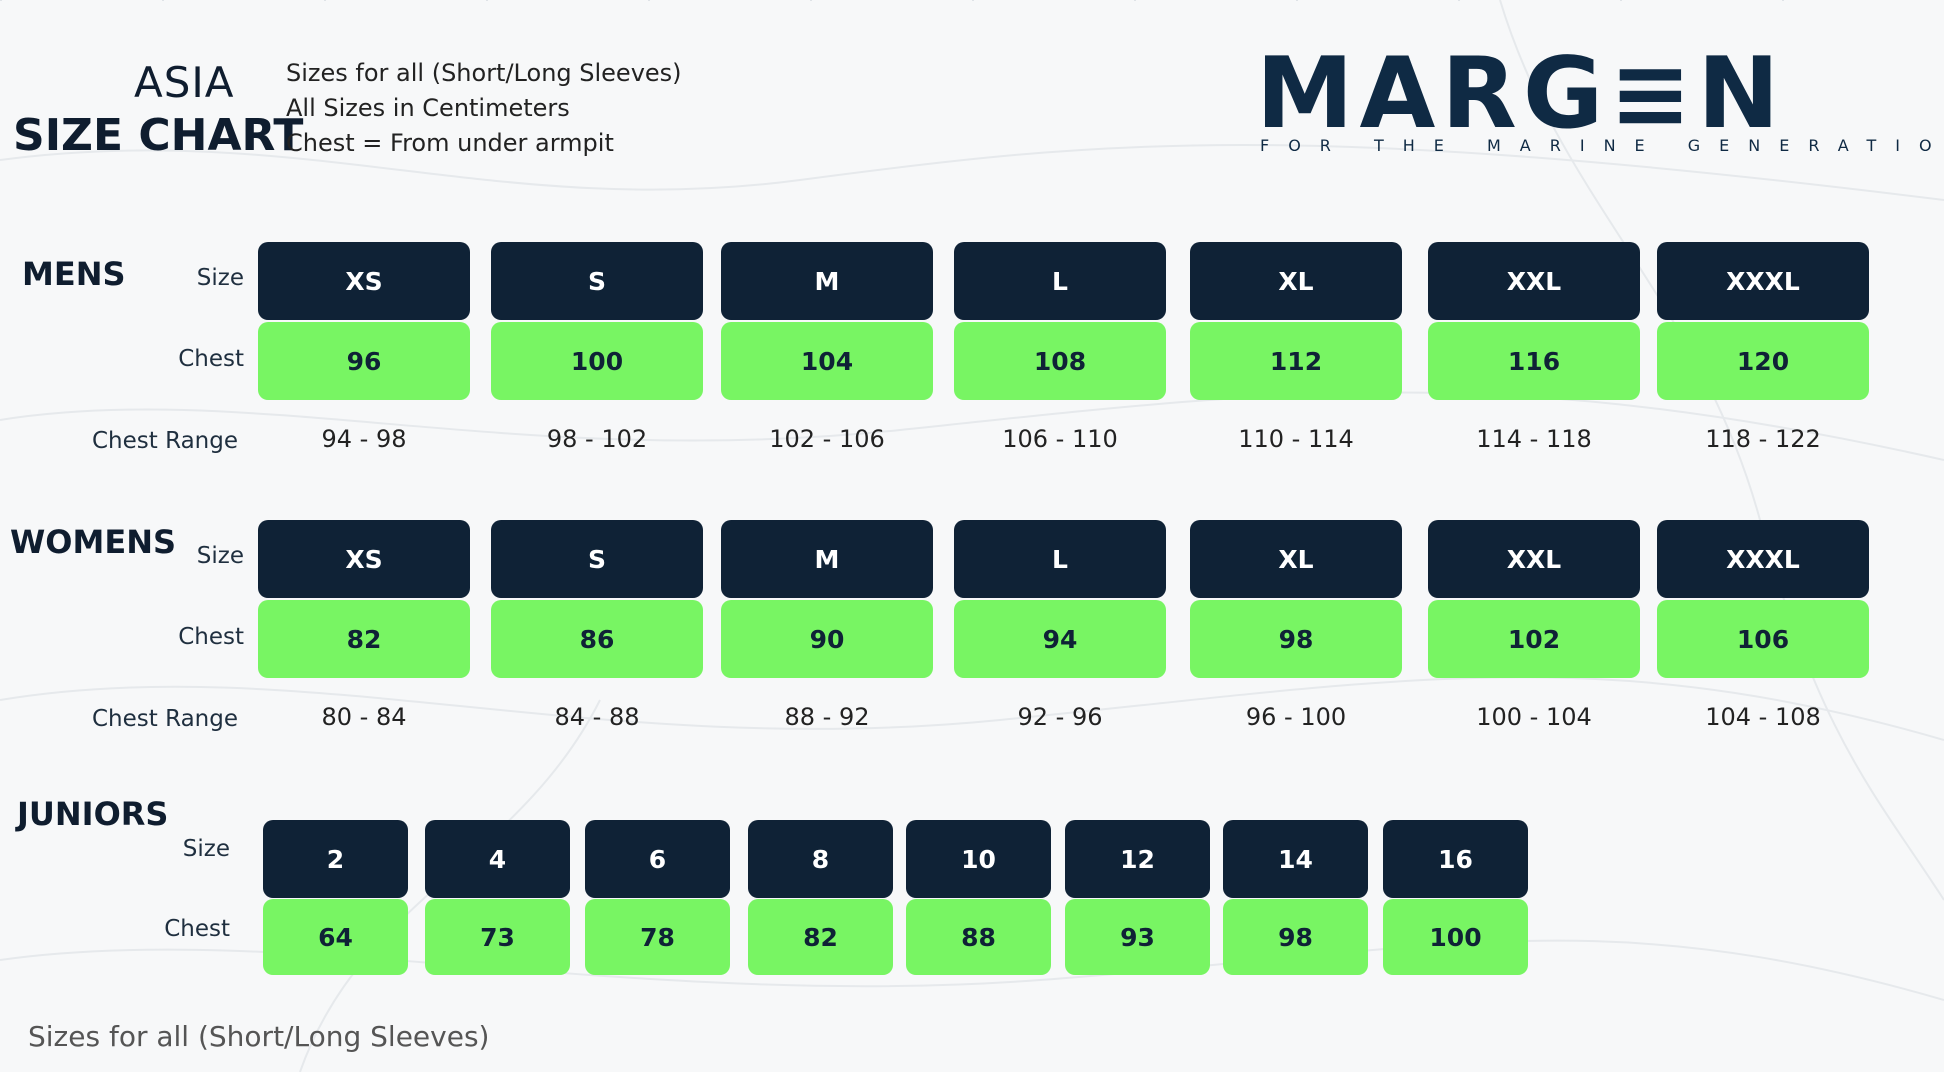  What do you see at coordinates (827, 281) in the screenshot?
I see `mens-size-cell: M` at bounding box center [827, 281].